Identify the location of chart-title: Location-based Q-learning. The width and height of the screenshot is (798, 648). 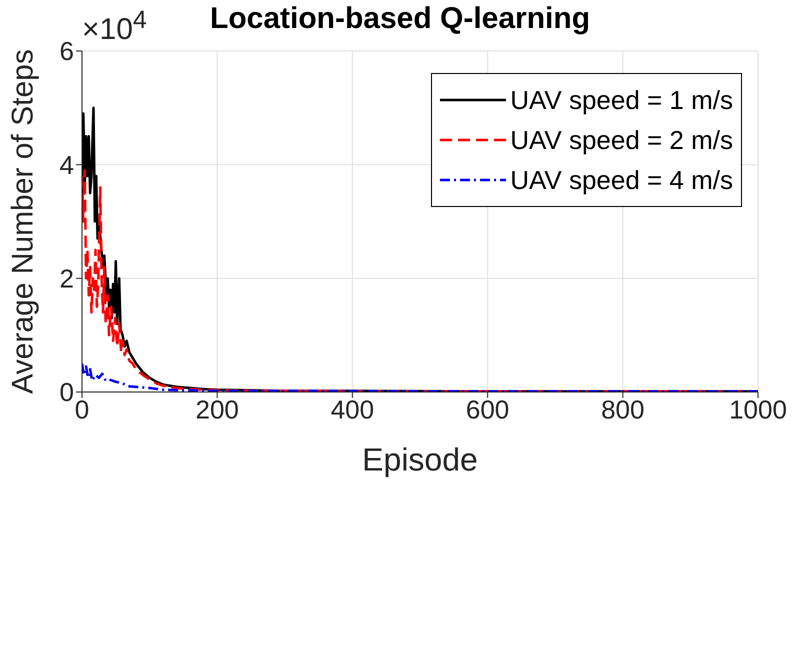
(400, 19).